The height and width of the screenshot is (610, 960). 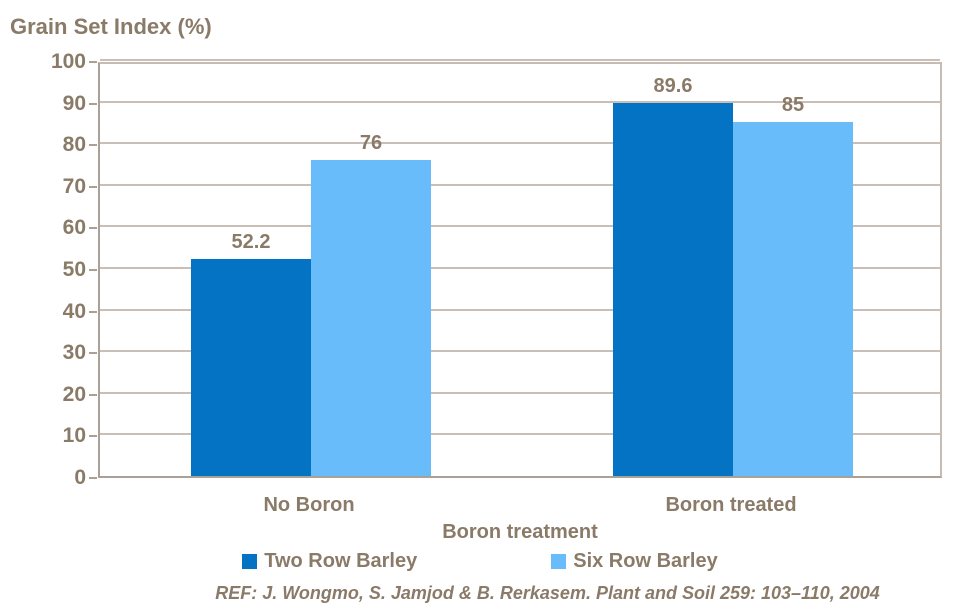 I want to click on category-label-boron-treated: Boron treated, so click(x=731, y=505).